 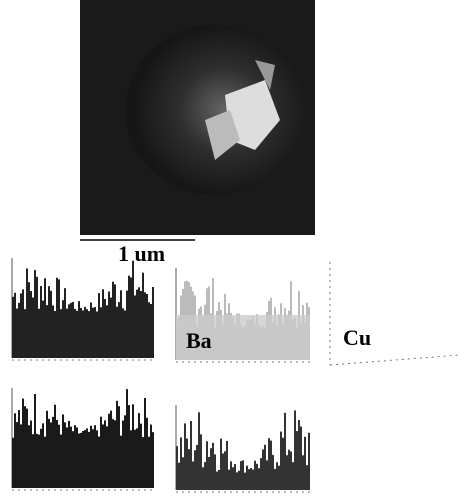 What do you see at coordinates (215, 110) in the screenshot?
I see `sem-glow` at bounding box center [215, 110].